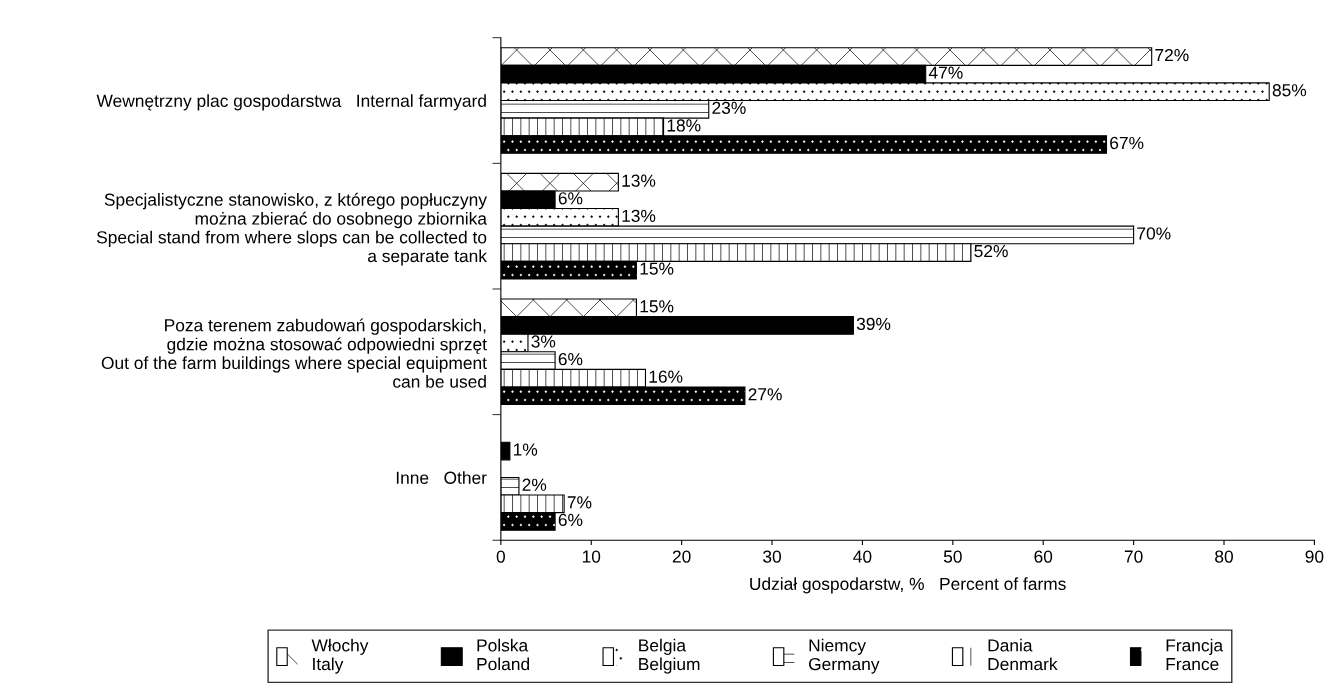  Describe the element at coordinates (945, 72) in the screenshot. I see `data-label: 47%` at that location.